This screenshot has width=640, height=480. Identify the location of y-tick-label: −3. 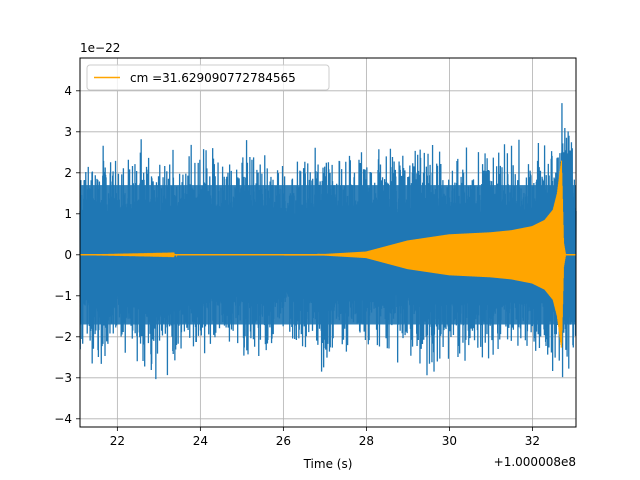
(63, 378).